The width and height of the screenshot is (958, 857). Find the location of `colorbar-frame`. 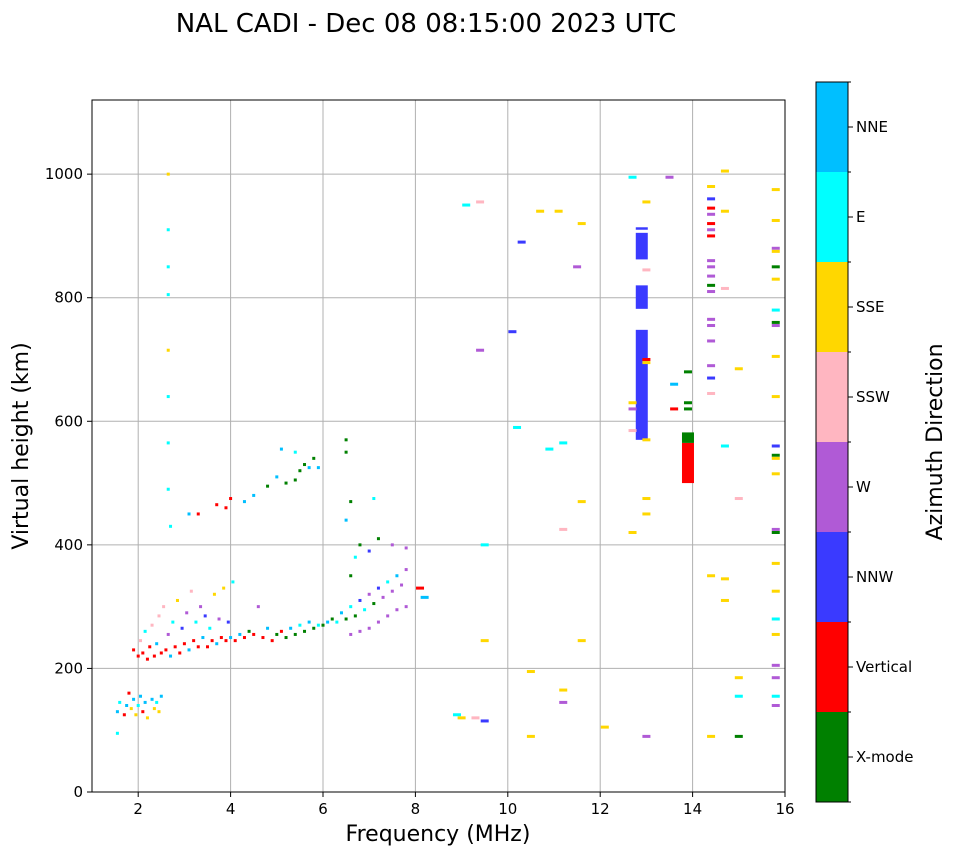

colorbar-frame is located at coordinates (832, 442).